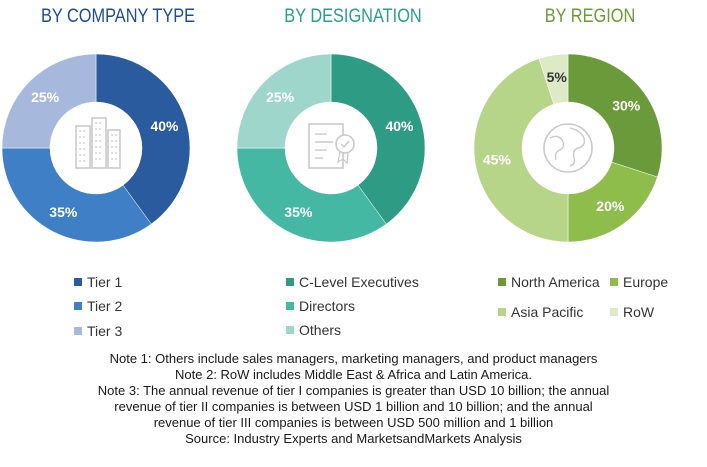  I want to click on donut-slice-others, so click(284, 101).